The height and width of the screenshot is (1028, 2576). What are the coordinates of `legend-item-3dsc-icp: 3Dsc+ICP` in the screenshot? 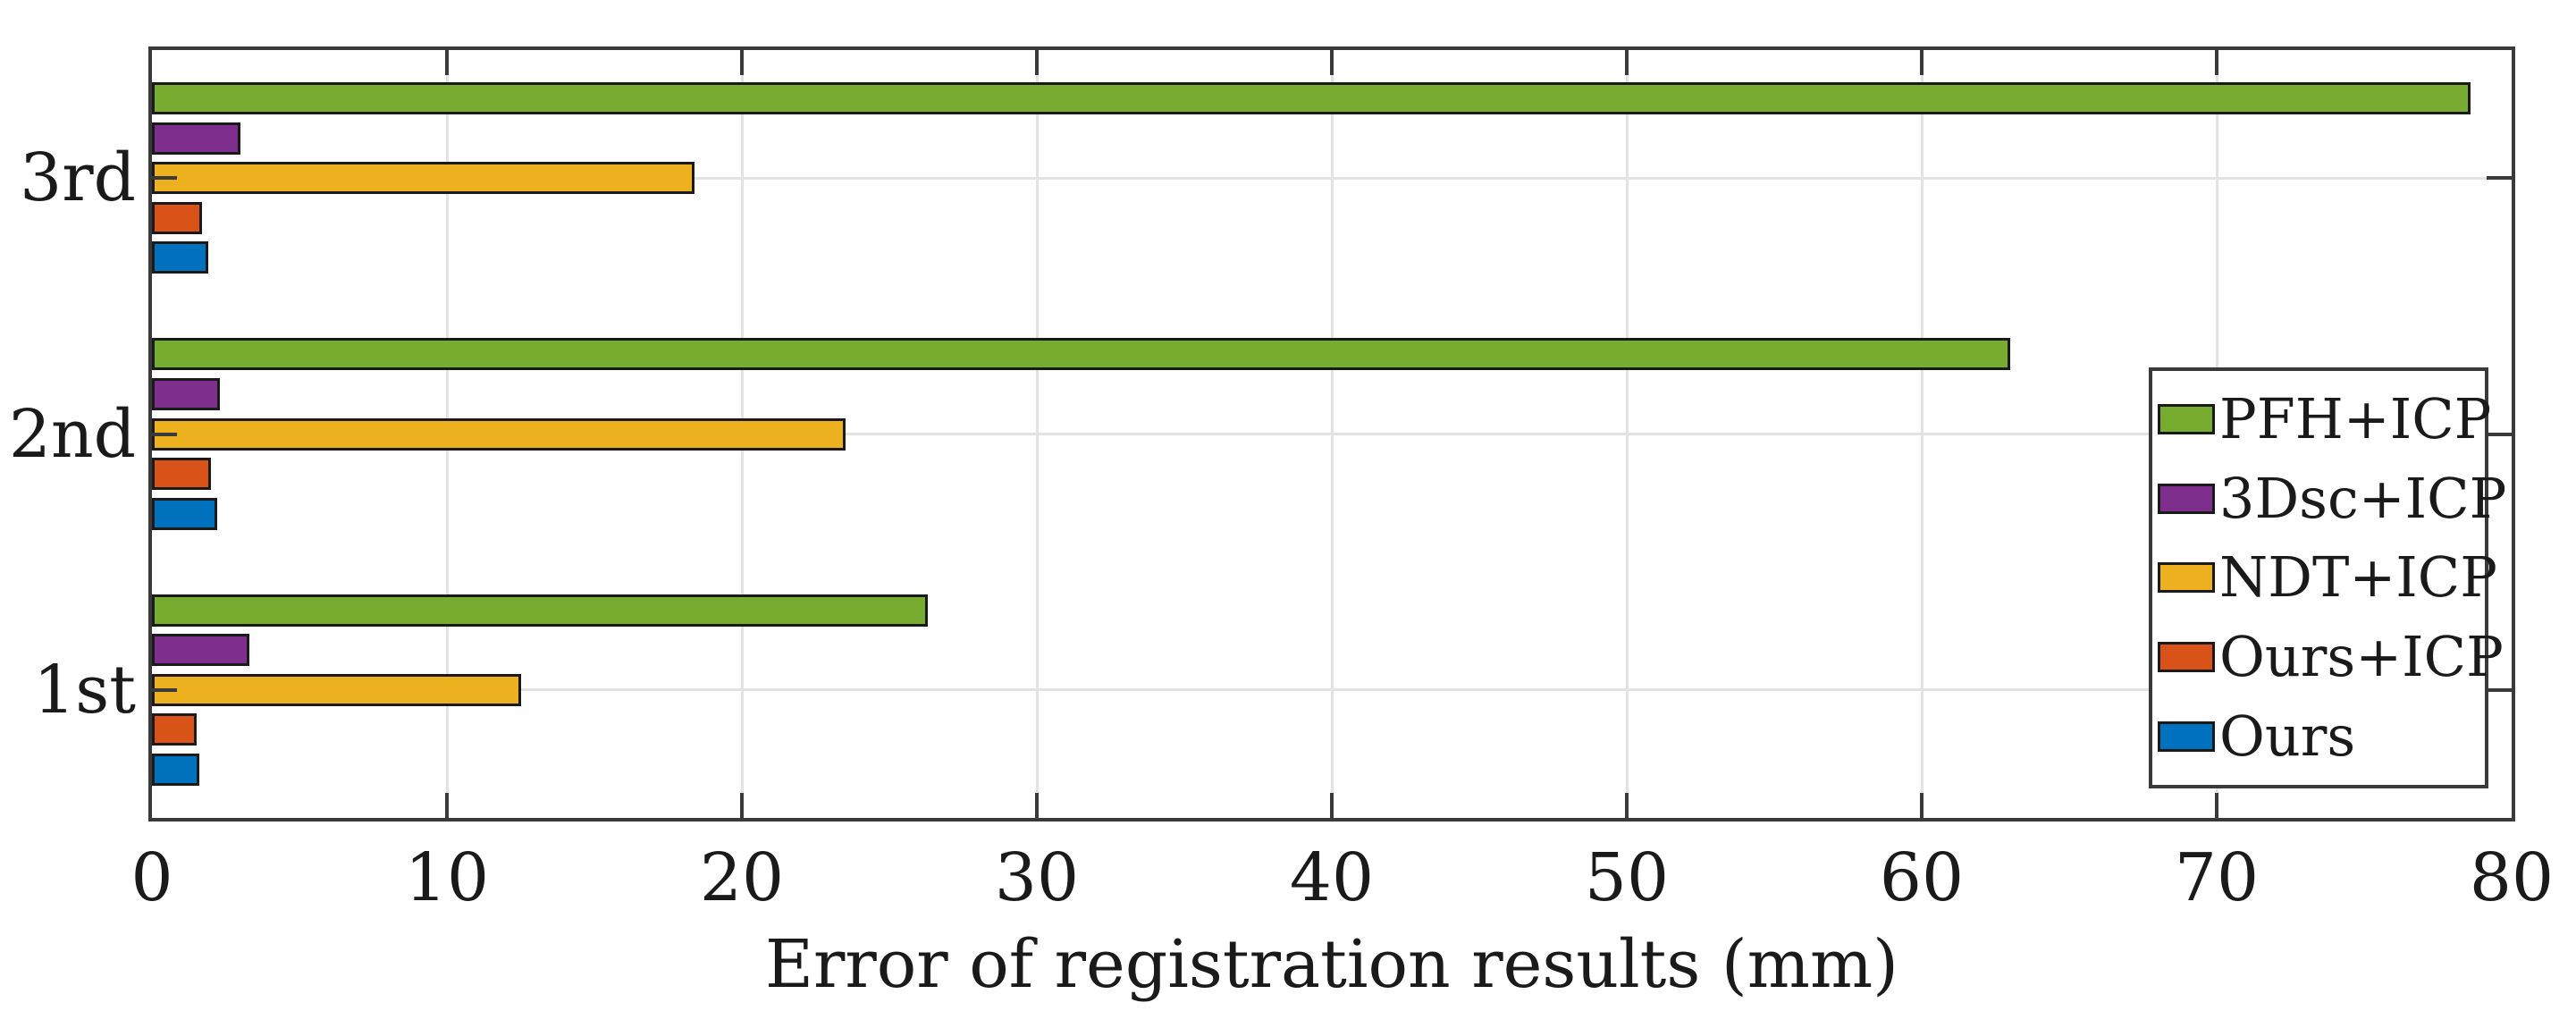 It's located at (2332, 498).